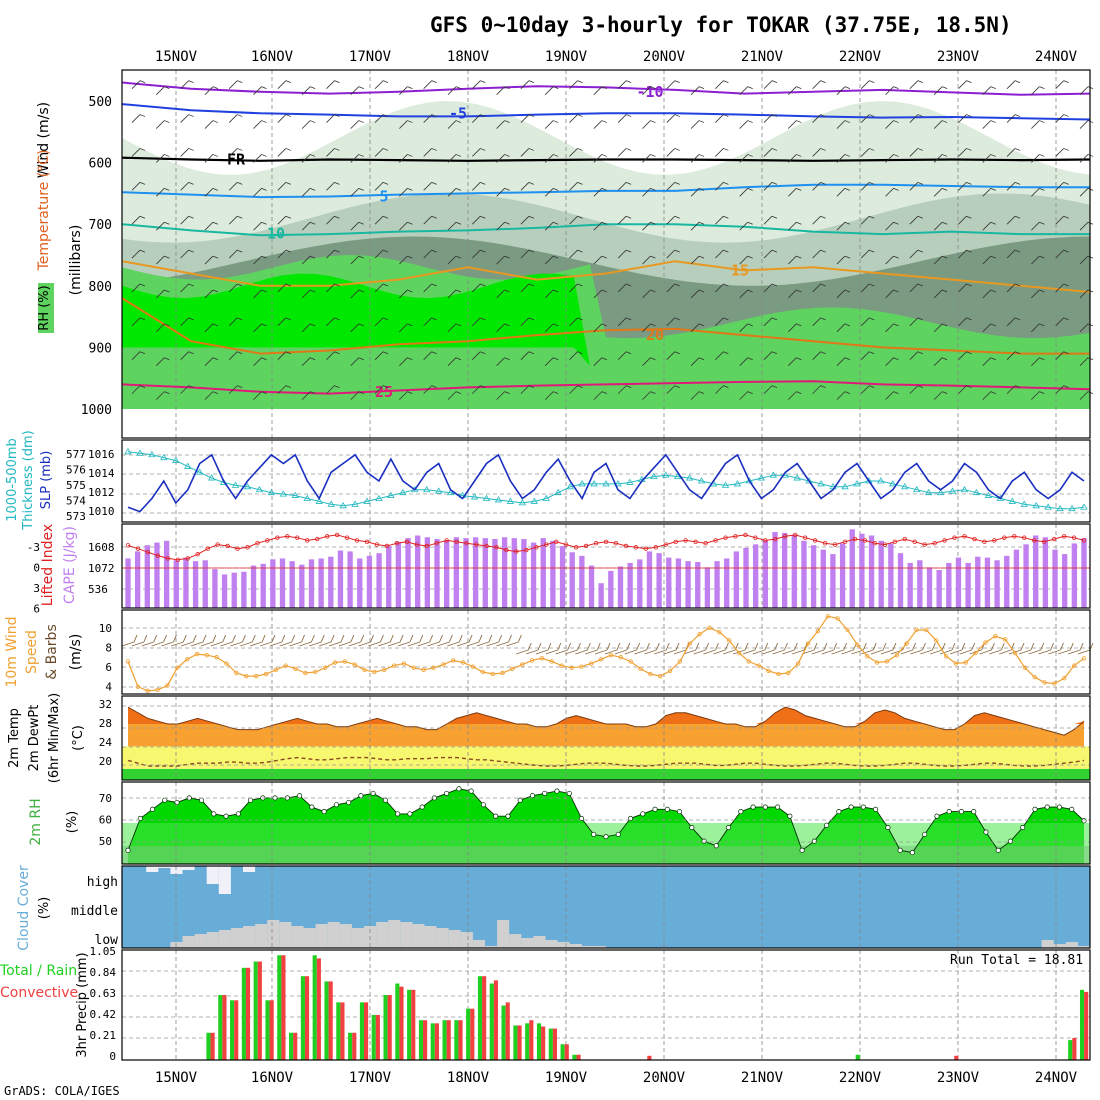 Image resolution: width=1100 pixels, height=1100 pixels. What do you see at coordinates (96, 410) in the screenshot?
I see `pressure-tick: 1000` at bounding box center [96, 410].